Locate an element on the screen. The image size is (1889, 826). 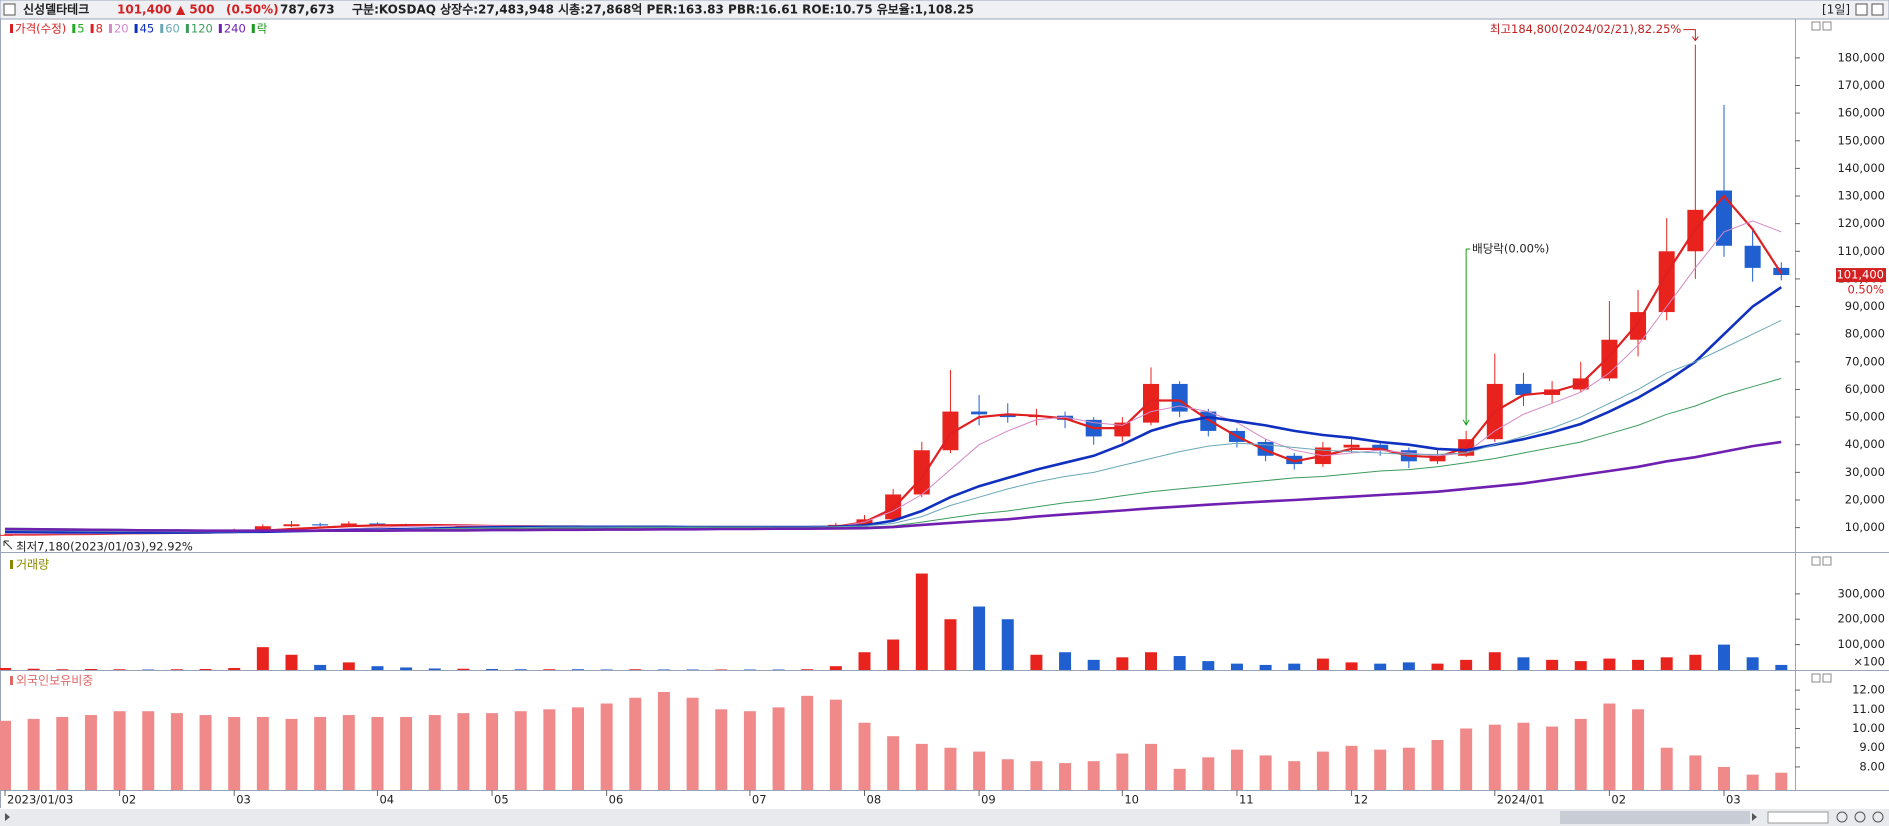
y-tick-label: 40,000 is located at coordinates (1865, 444).